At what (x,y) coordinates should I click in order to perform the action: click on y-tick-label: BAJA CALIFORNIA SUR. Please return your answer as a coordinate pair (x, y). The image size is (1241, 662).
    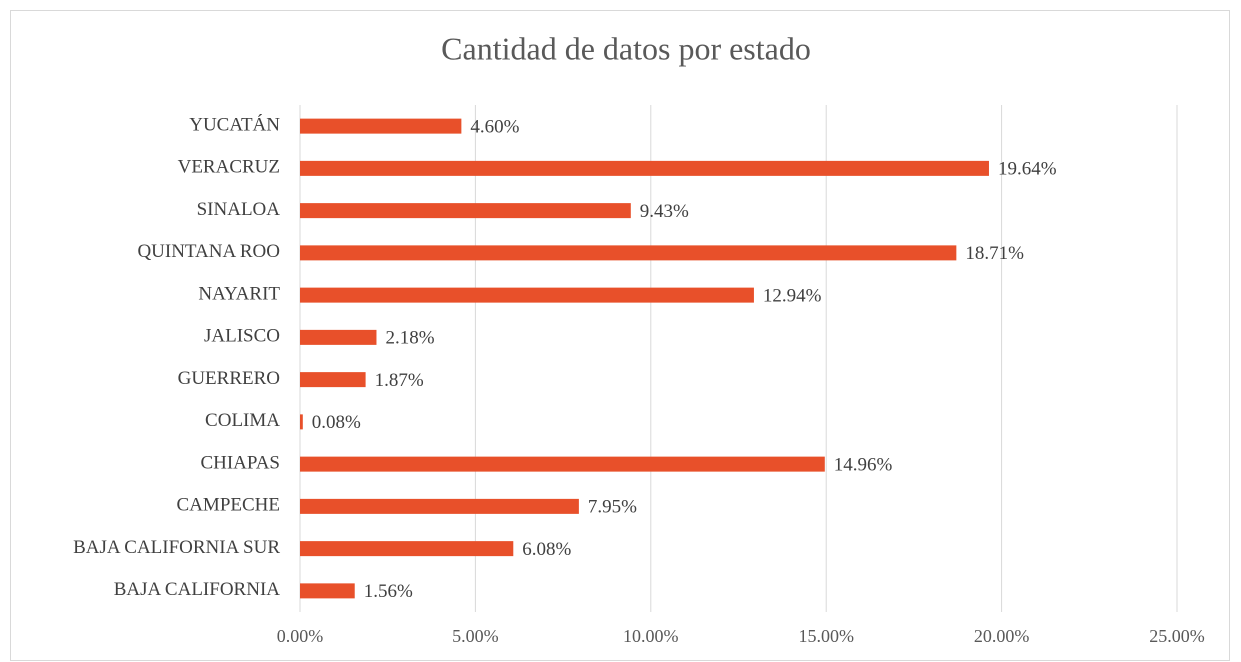
    Looking at the image, I should click on (176, 547).